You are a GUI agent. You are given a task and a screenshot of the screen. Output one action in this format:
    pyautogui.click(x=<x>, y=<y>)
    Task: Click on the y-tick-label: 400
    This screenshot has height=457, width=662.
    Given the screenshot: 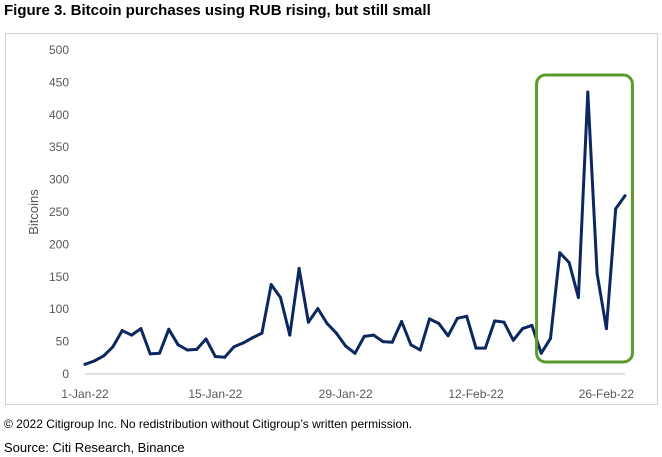 What is the action you would take?
    pyautogui.click(x=59, y=115)
    